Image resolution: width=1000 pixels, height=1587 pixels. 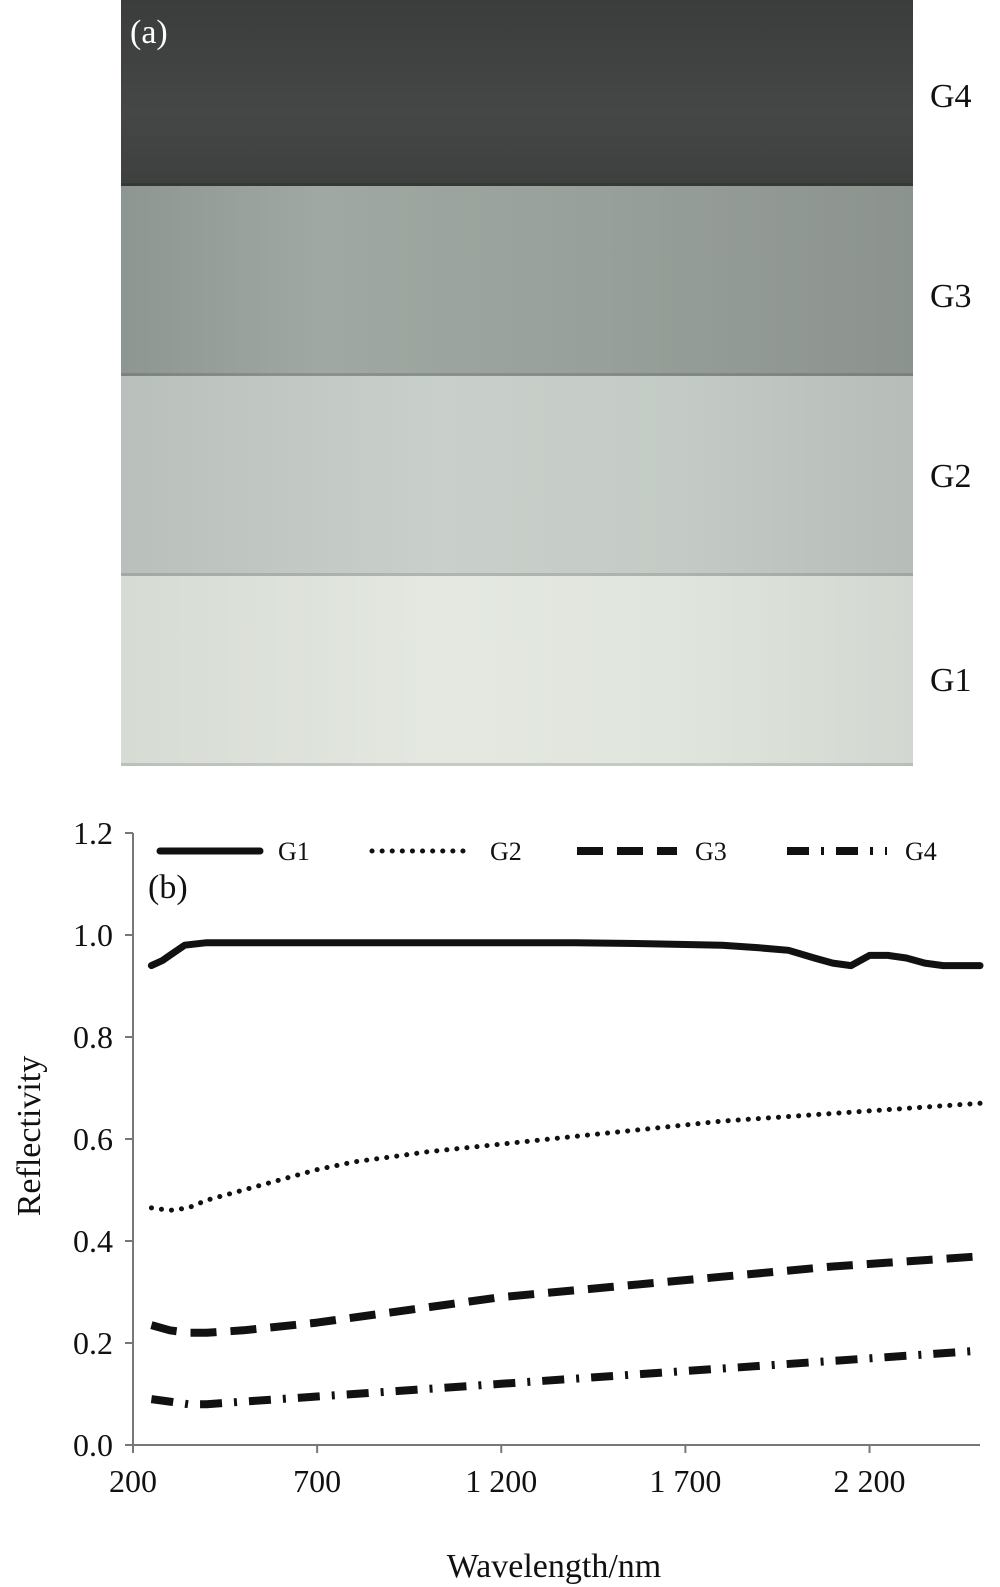 What do you see at coordinates (565, 1156) in the screenshot?
I see `series-line-g2` at bounding box center [565, 1156].